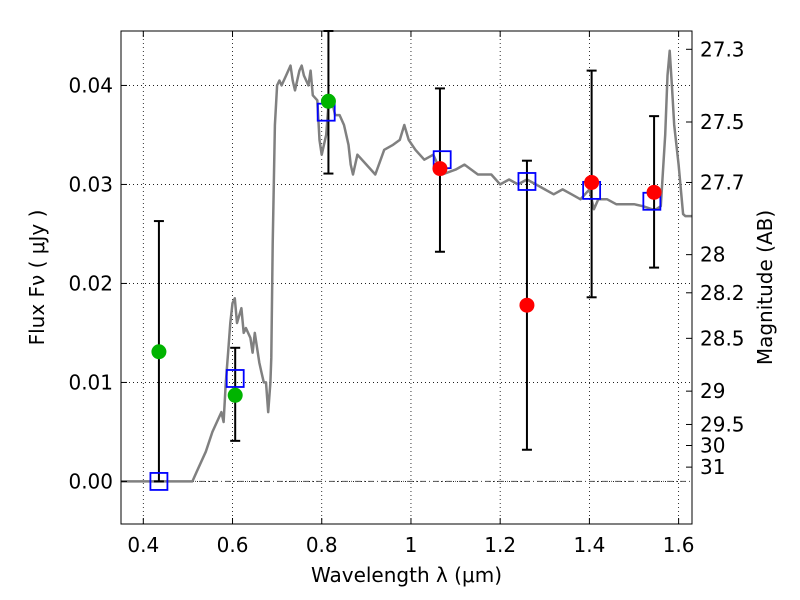 Image resolution: width=800 pixels, height=600 pixels. Describe the element at coordinates (90, 382) in the screenshot. I see `y-tick-label: 0.01` at that location.